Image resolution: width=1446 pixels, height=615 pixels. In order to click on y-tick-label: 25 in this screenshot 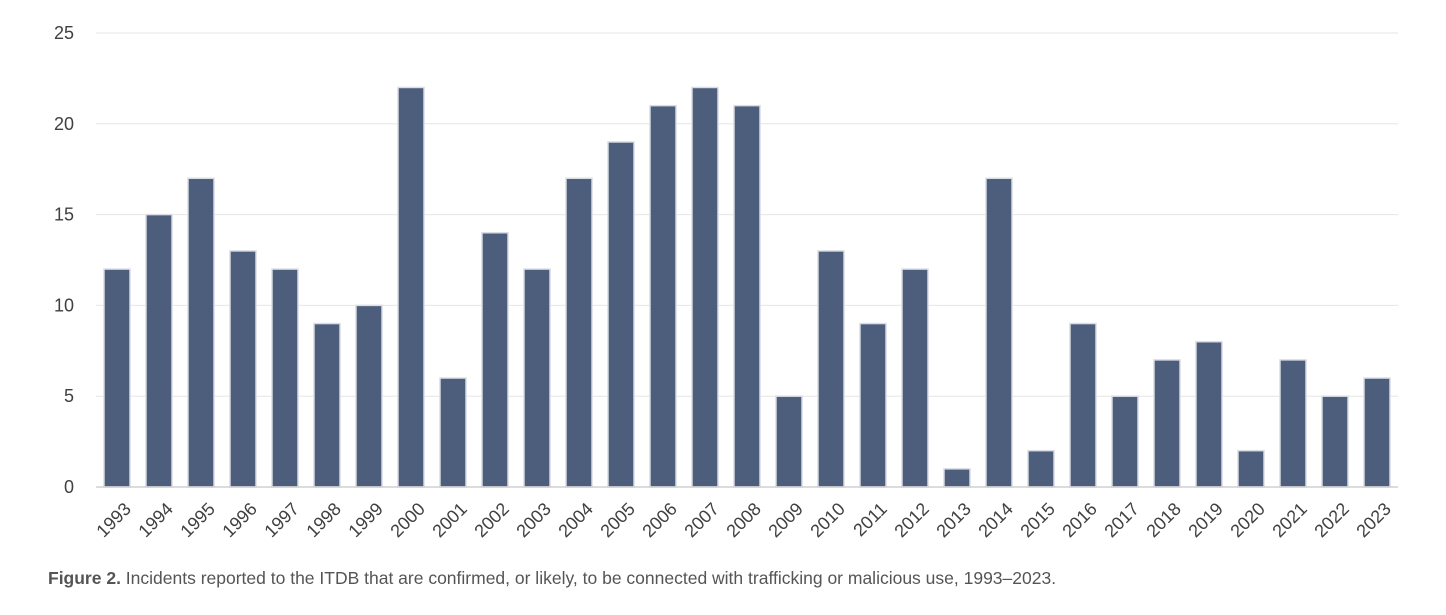, I will do `click(64, 33)`.